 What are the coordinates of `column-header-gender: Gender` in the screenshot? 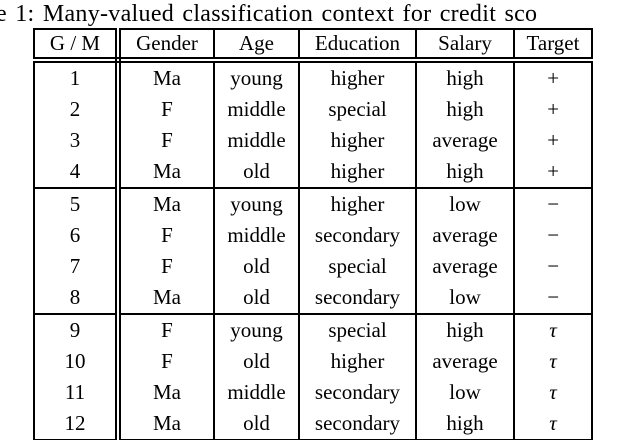 It's located at (166, 46).